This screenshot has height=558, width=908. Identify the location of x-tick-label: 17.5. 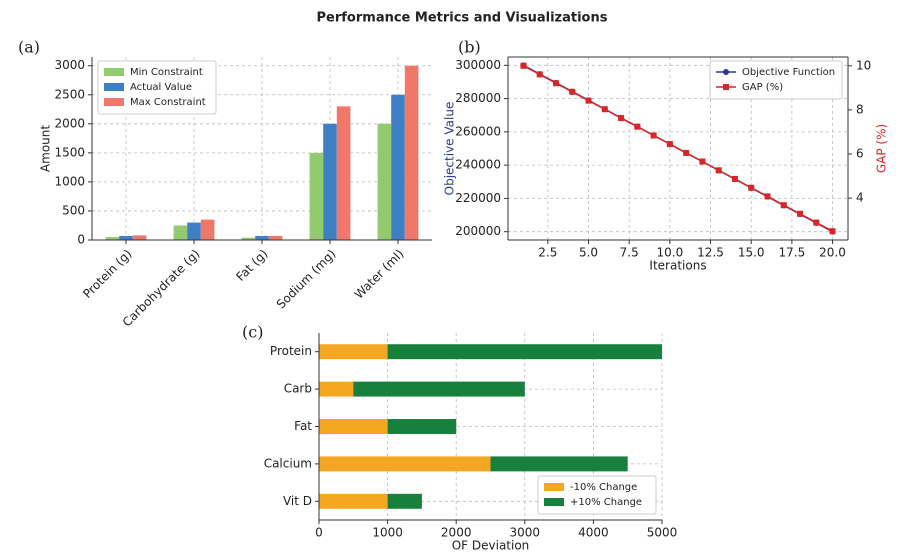
(792, 253).